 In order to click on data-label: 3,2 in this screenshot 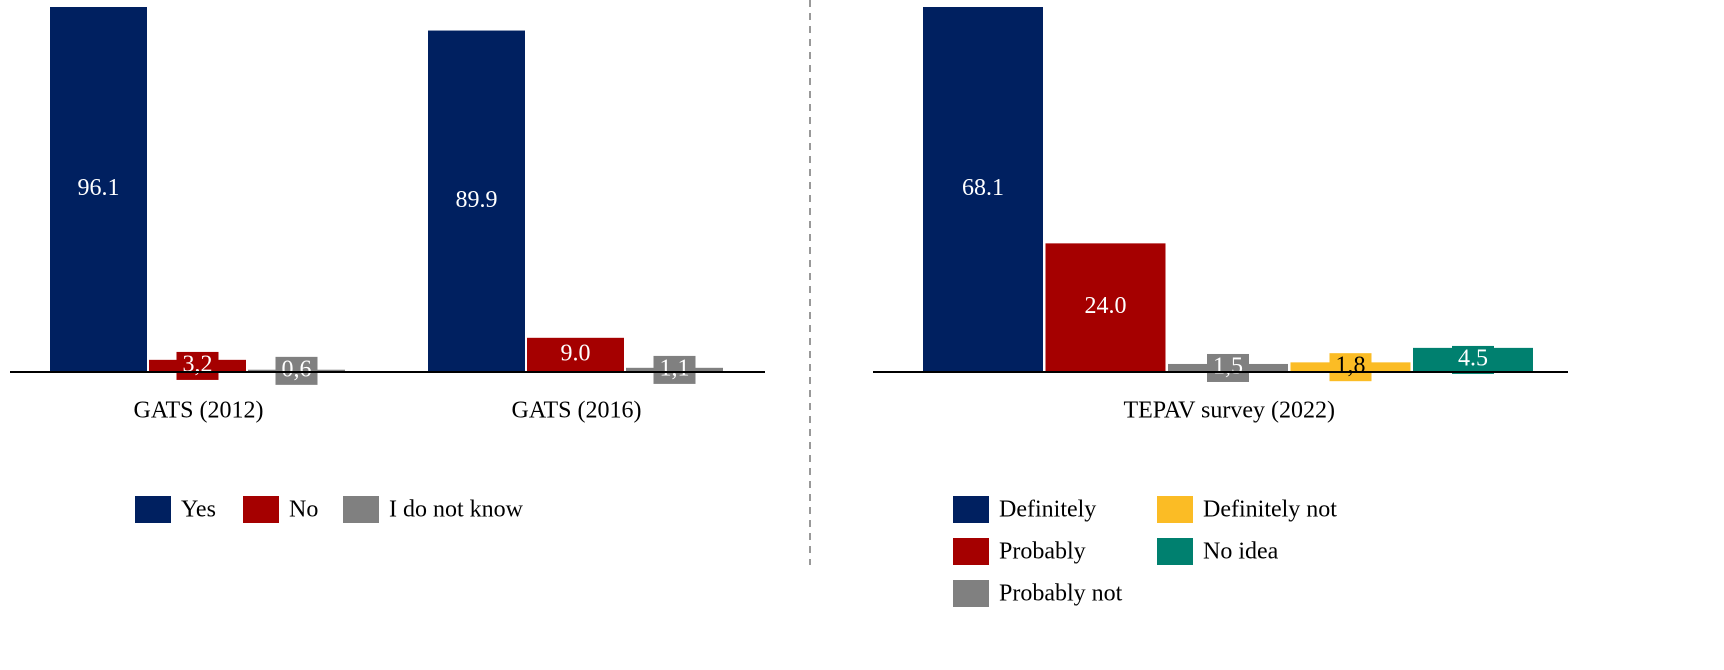, I will do `click(198, 364)`.